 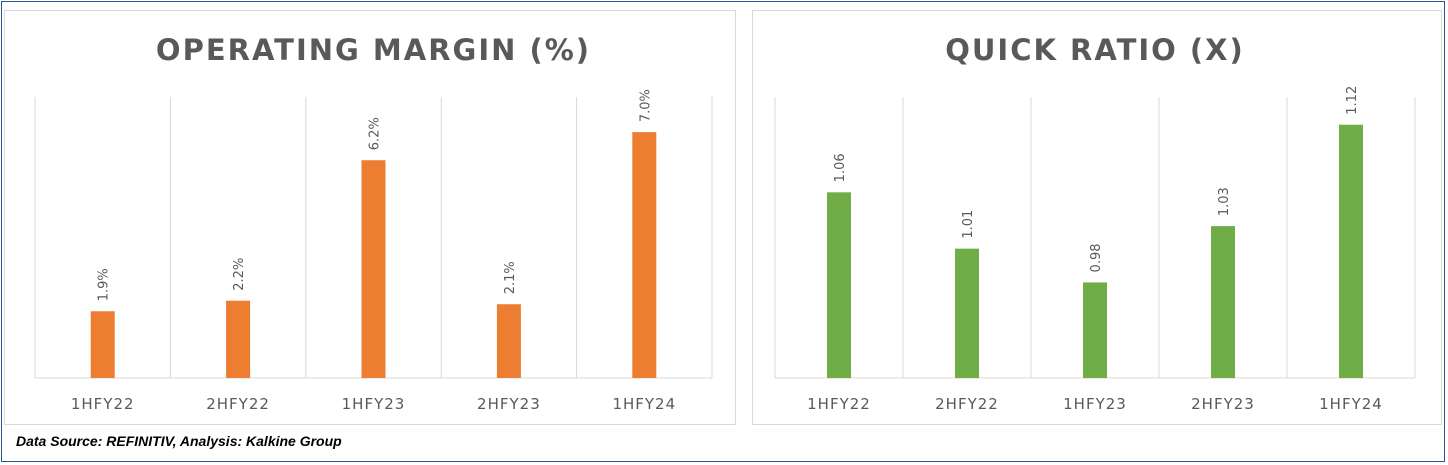 I want to click on data-label: 2.2%, so click(x=239, y=274).